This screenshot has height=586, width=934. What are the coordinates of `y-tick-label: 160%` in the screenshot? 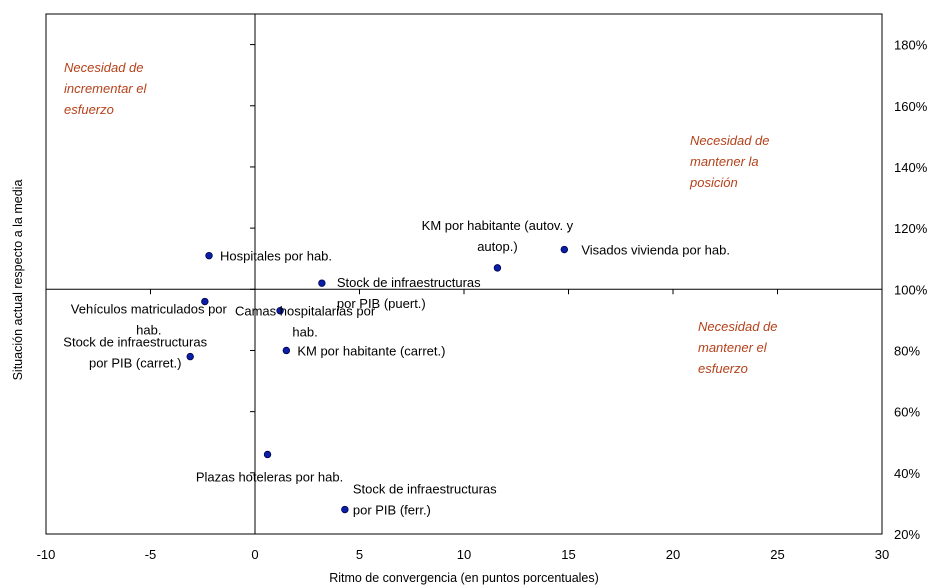 It's located at (911, 106).